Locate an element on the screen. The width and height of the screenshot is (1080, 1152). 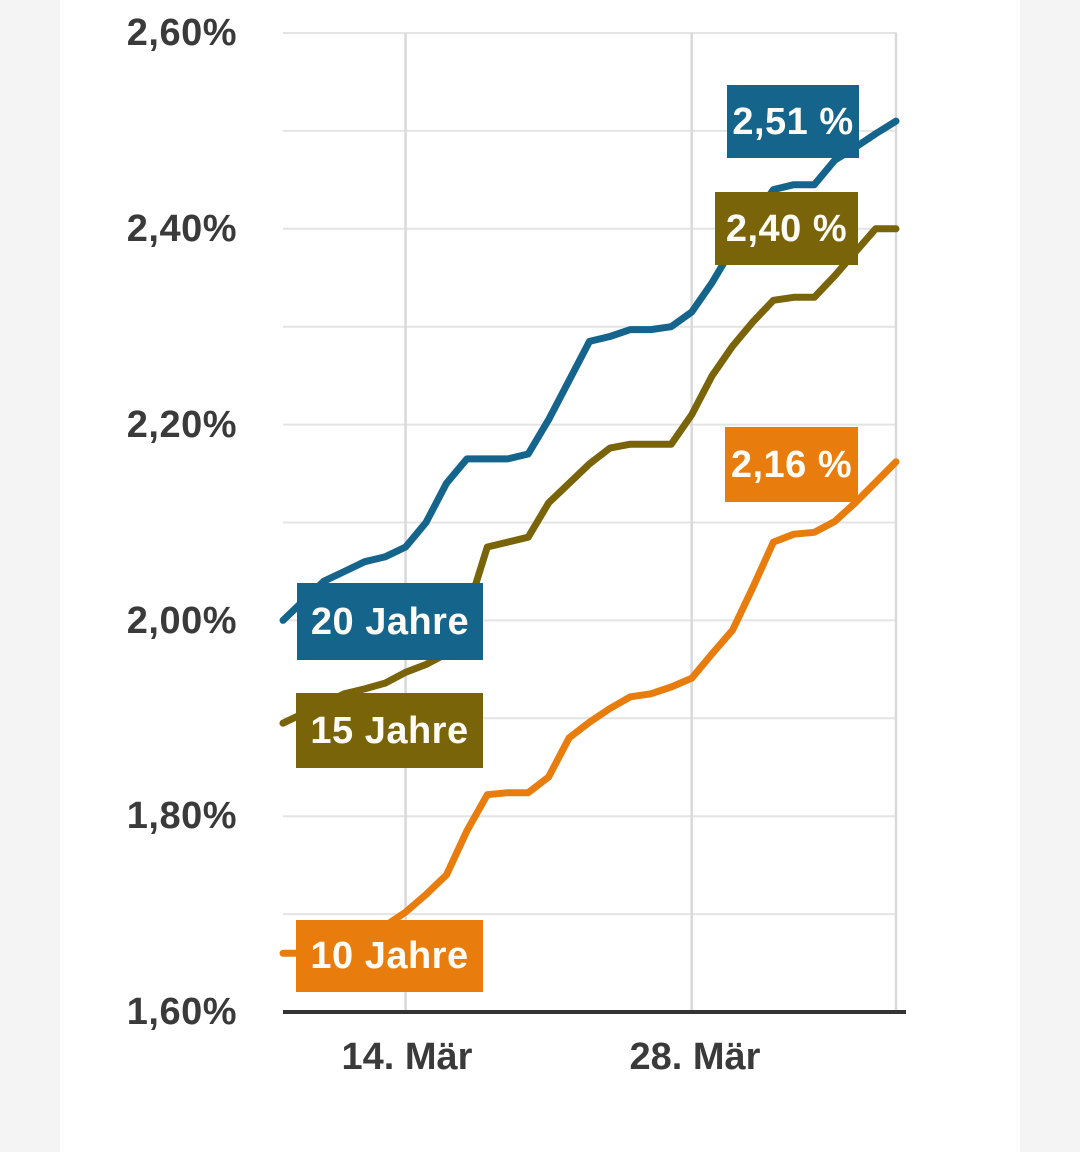
y-tick-label: 2,40% is located at coordinates (181, 229).